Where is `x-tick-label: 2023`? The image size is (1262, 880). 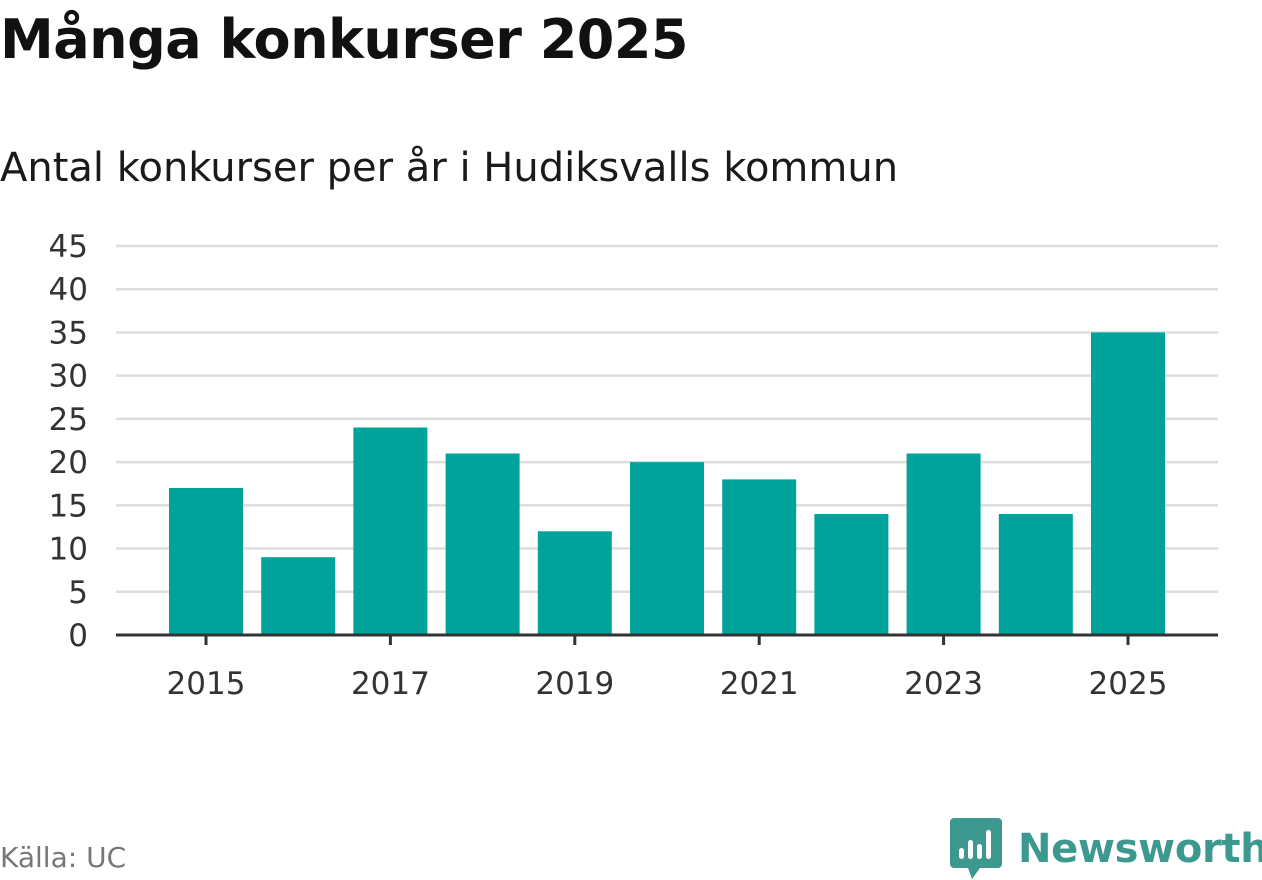
x-tick-label: 2023 is located at coordinates (943, 684).